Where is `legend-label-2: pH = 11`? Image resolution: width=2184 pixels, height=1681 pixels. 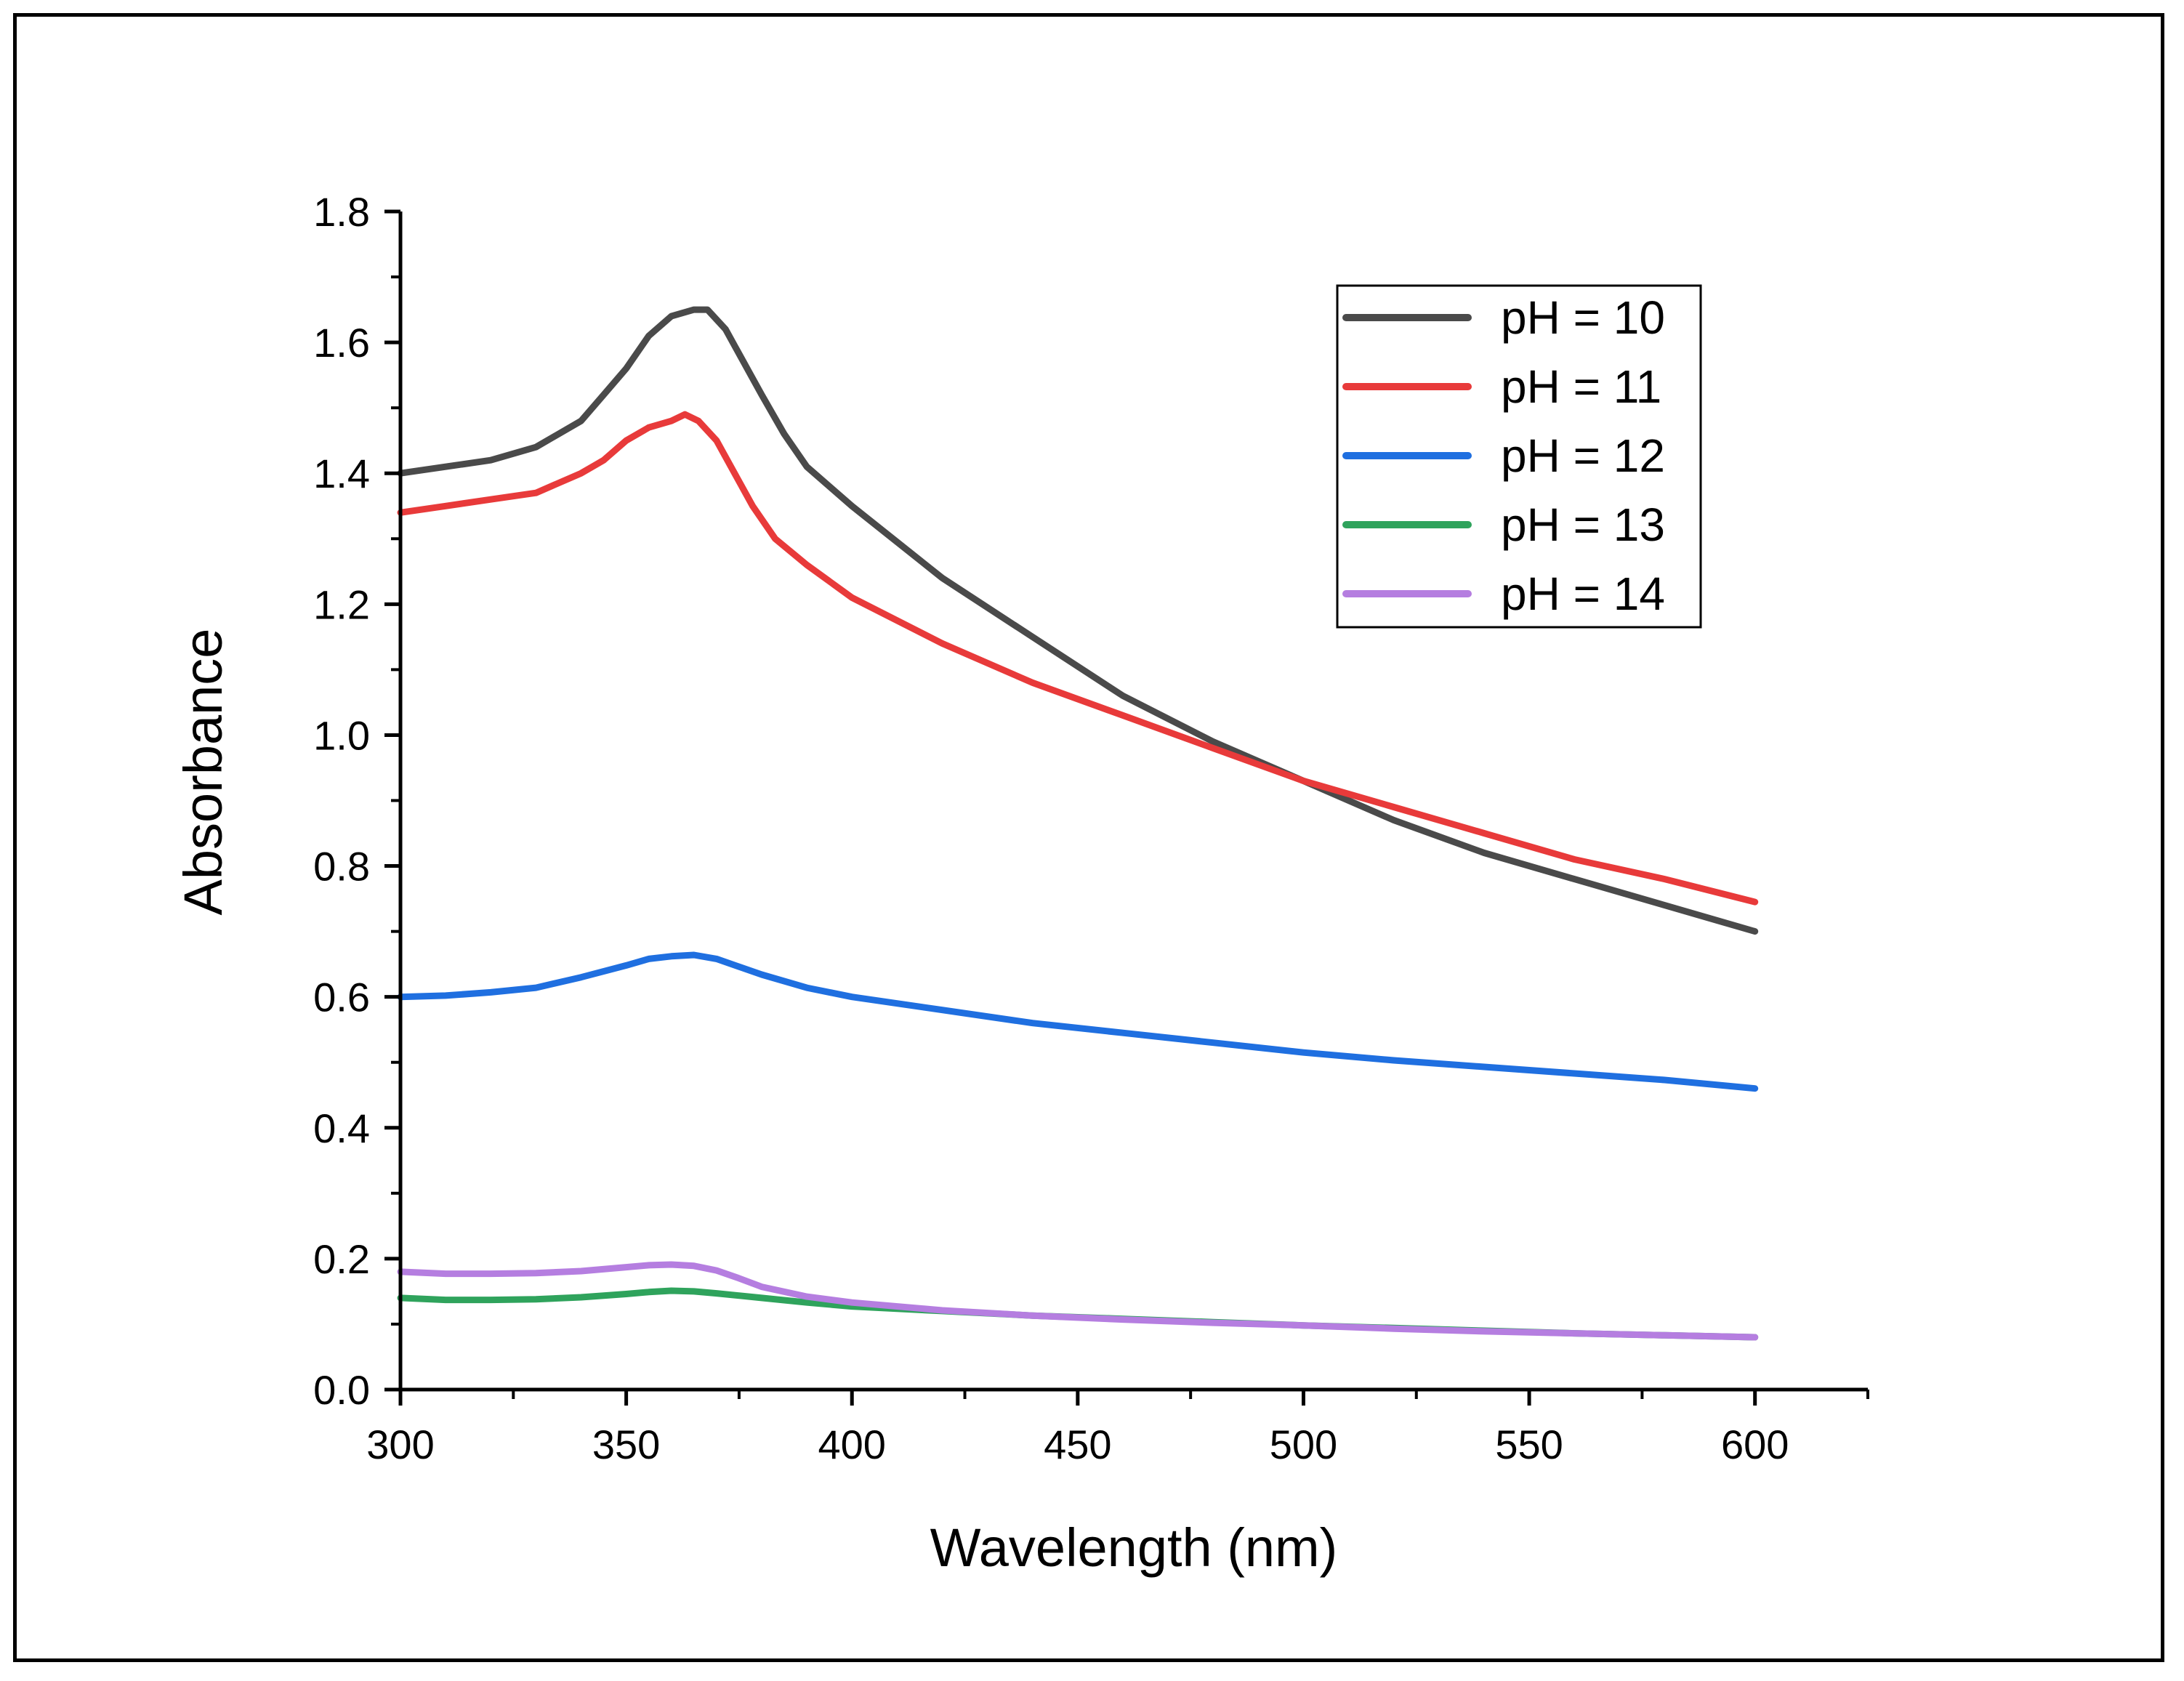 legend-label-2: pH = 11 is located at coordinates (1581, 386).